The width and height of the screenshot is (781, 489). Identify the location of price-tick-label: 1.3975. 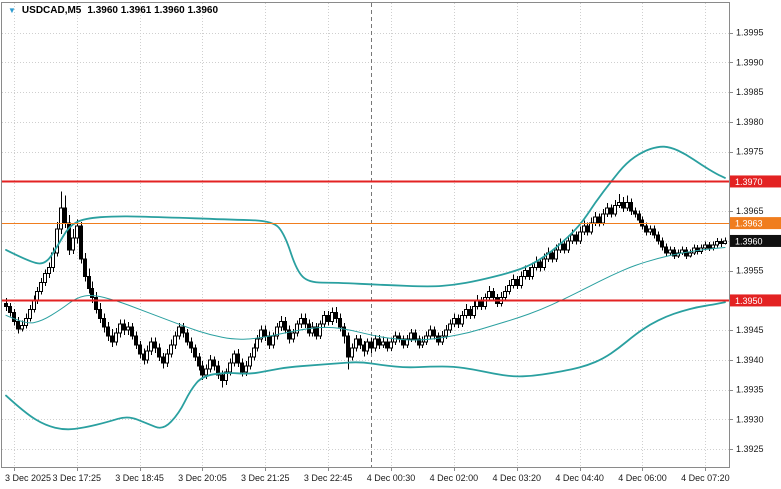
(750, 152).